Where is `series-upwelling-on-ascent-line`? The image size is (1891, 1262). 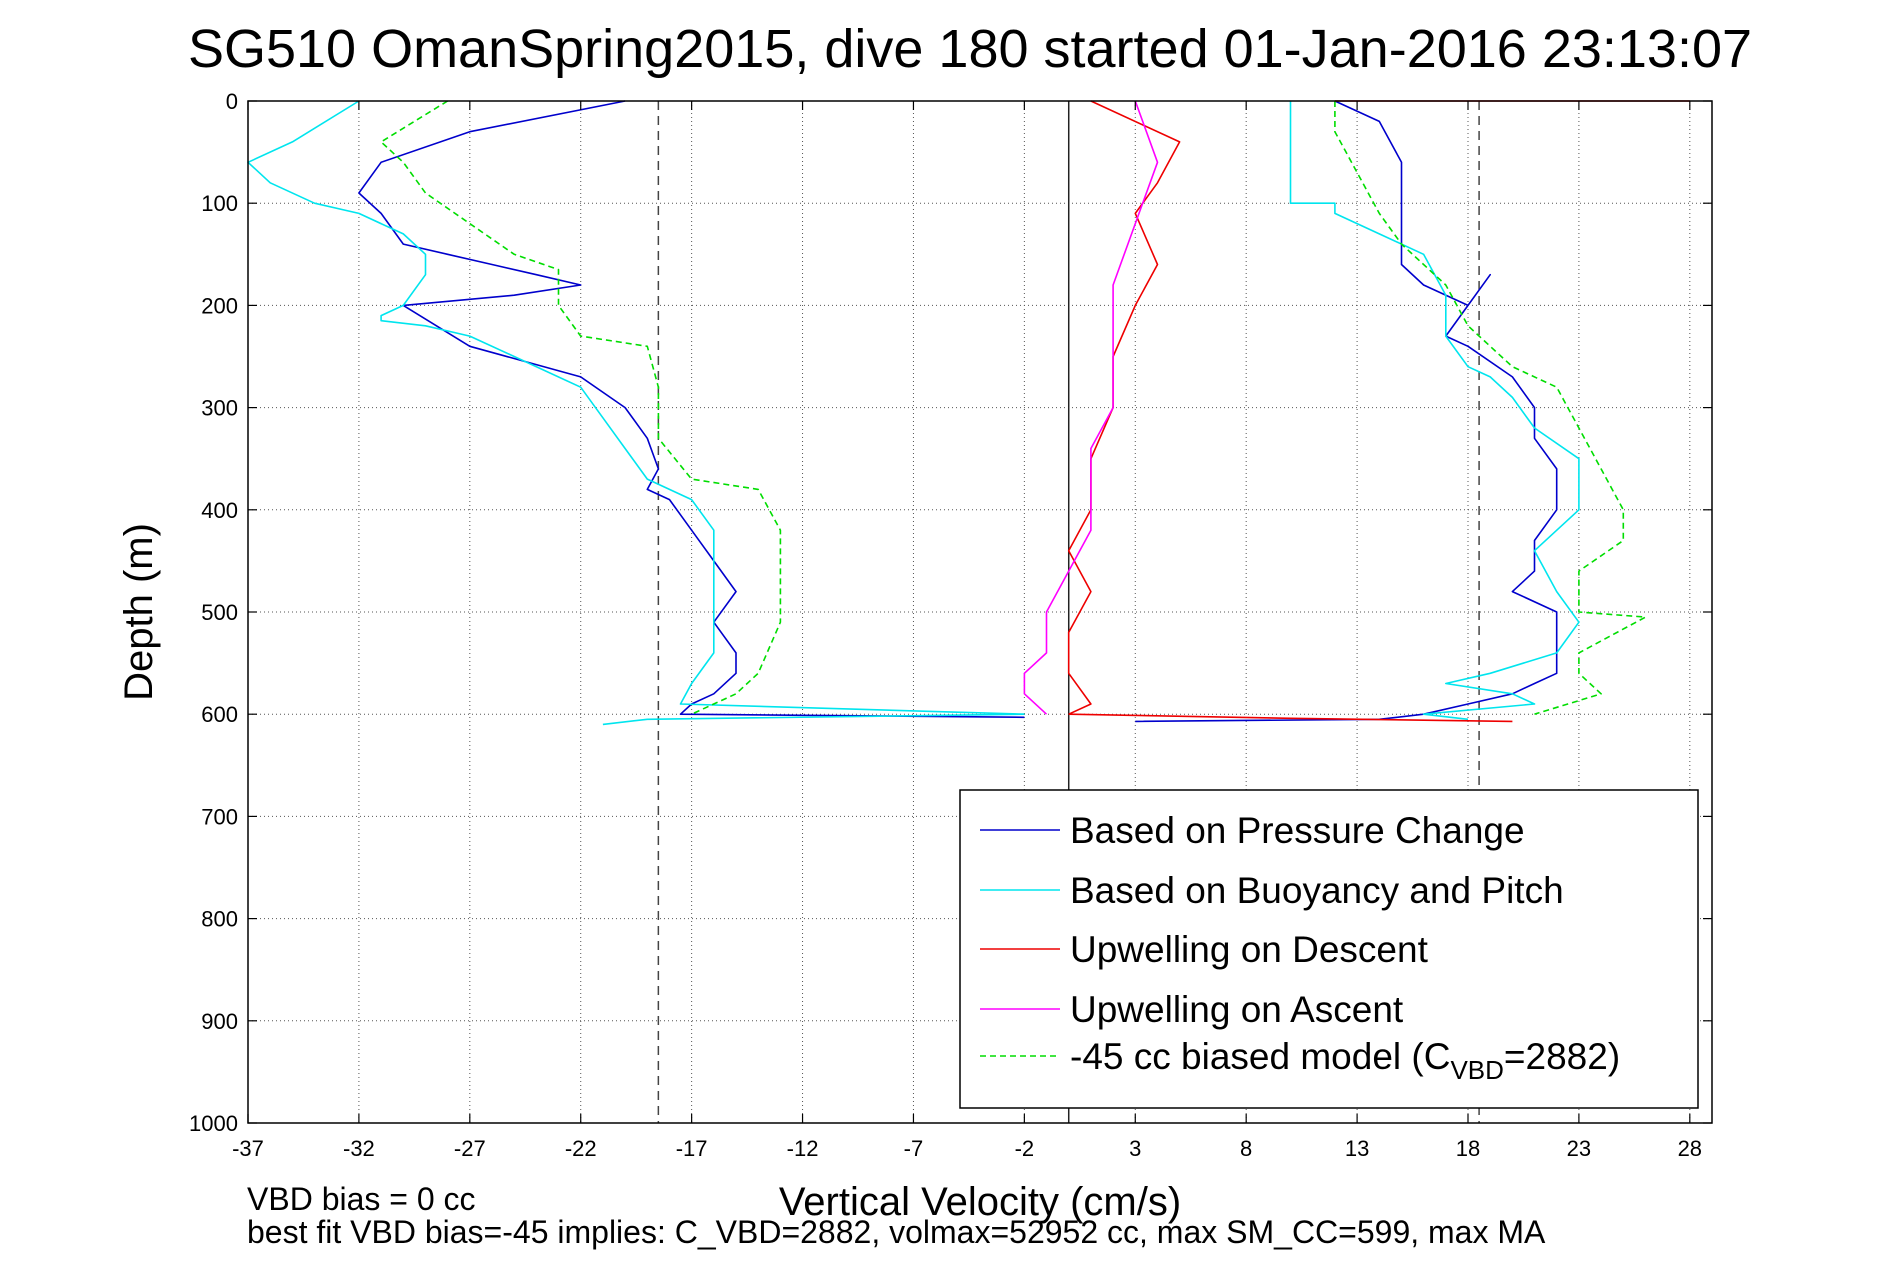
series-upwelling-on-ascent-line is located at coordinates (1091, 407).